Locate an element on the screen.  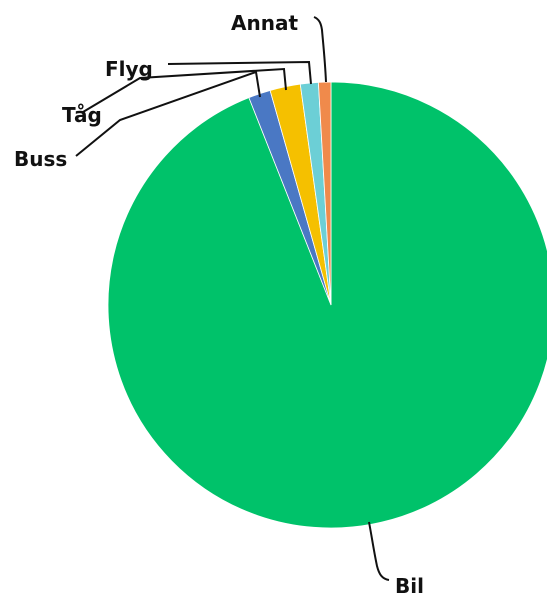
leader-line-annat is located at coordinates (320, 49).